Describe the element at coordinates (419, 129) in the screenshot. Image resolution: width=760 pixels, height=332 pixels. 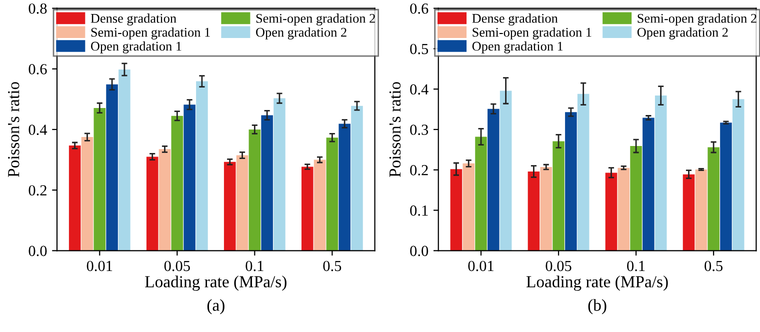
I see `y-tick-label: 0.3` at that location.